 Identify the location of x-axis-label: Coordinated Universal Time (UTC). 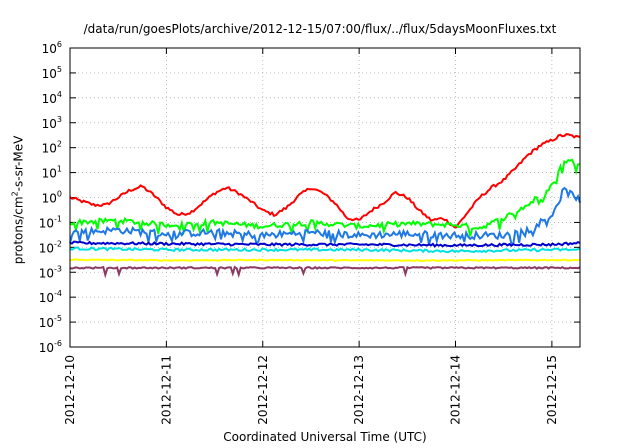
(325, 437).